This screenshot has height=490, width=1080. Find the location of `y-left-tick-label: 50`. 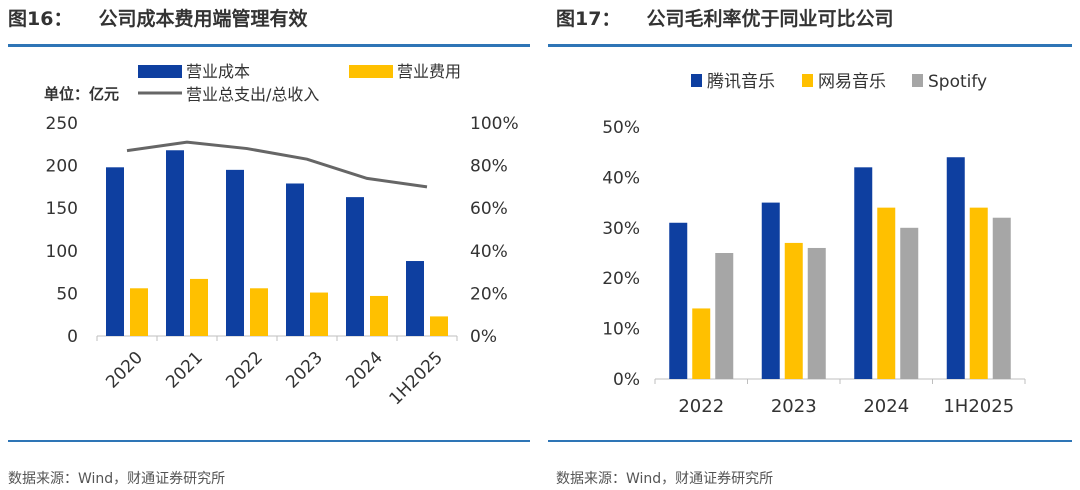

y-left-tick-label: 50 is located at coordinates (67, 294).